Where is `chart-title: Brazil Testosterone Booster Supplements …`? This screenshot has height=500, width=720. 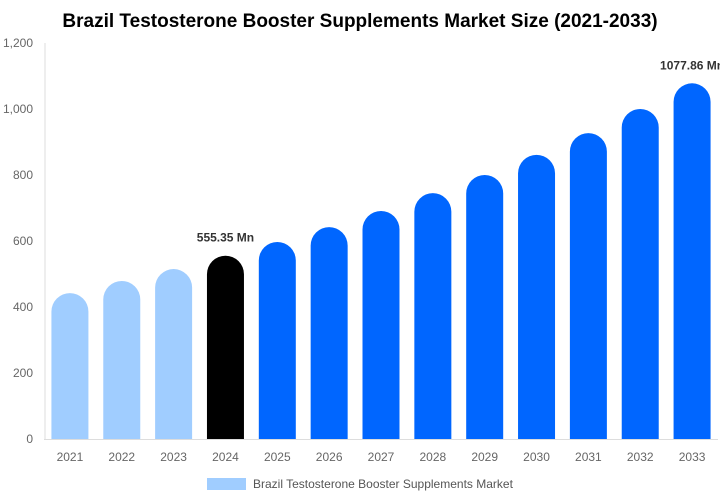
chart-title: Brazil Testosterone Booster Supplements … is located at coordinates (359, 21).